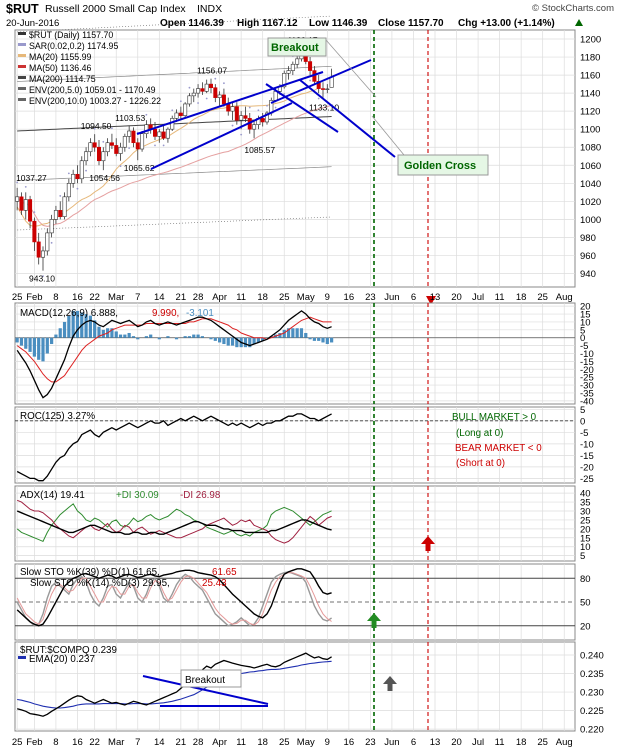 The width and height of the screenshot is (620, 750). Describe the element at coordinates (209, 9) in the screenshot. I see `chart-exchange: INDX` at that location.